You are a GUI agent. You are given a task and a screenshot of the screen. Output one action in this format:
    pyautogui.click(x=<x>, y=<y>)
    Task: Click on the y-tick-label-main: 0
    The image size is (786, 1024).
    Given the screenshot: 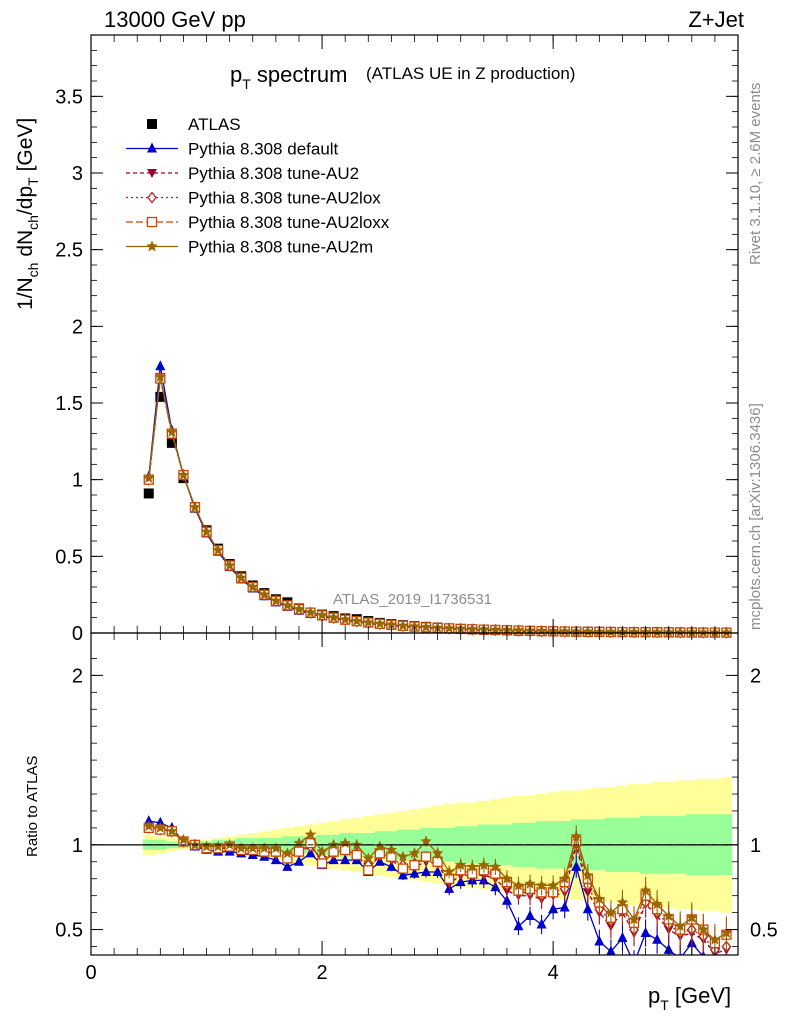 What is the action you would take?
    pyautogui.click(x=77, y=634)
    